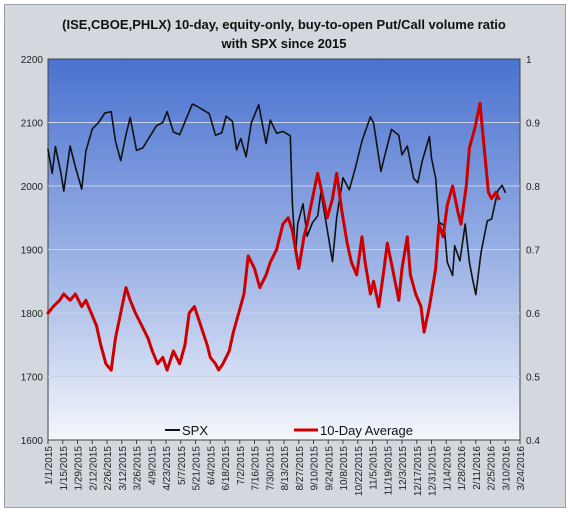  I want to click on right-axis-tick-label: 0.4, so click(533, 441).